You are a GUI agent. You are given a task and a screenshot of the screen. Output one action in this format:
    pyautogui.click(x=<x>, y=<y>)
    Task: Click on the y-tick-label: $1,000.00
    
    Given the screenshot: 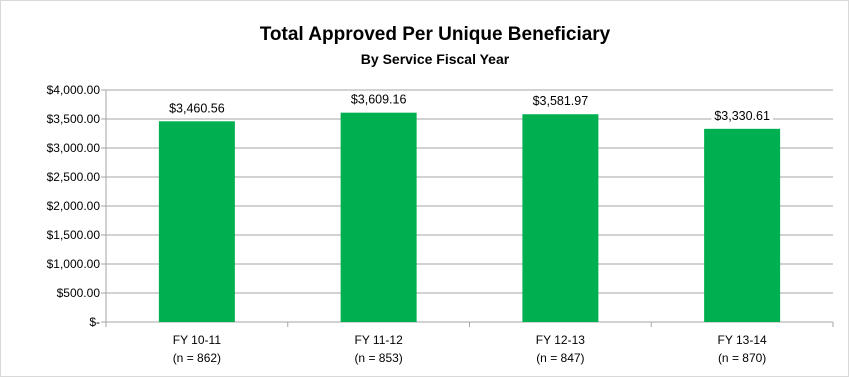 What is the action you would take?
    pyautogui.click(x=74, y=264)
    